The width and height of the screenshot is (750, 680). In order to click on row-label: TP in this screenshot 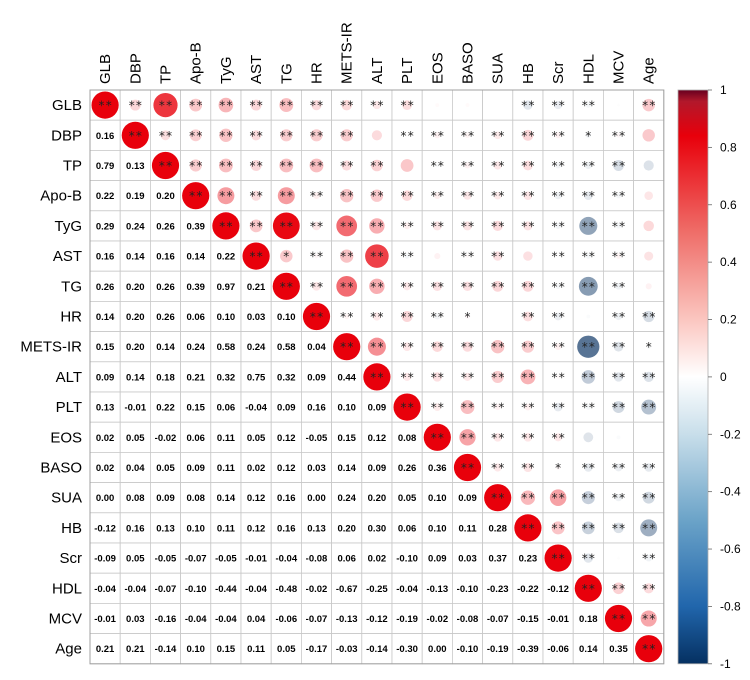, I will do `click(72, 166)`.